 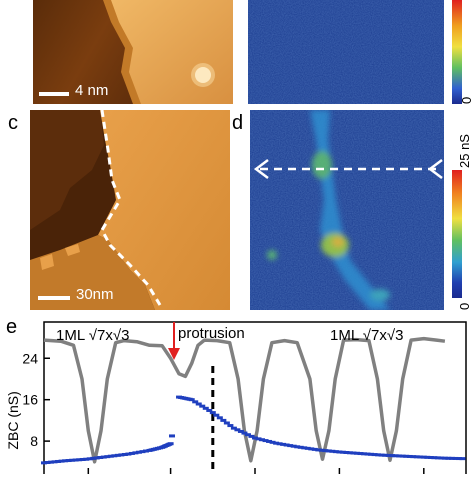 What do you see at coordinates (92, 335) in the screenshot?
I see `annotation-left-phase: 1ML √7x√3` at bounding box center [92, 335].